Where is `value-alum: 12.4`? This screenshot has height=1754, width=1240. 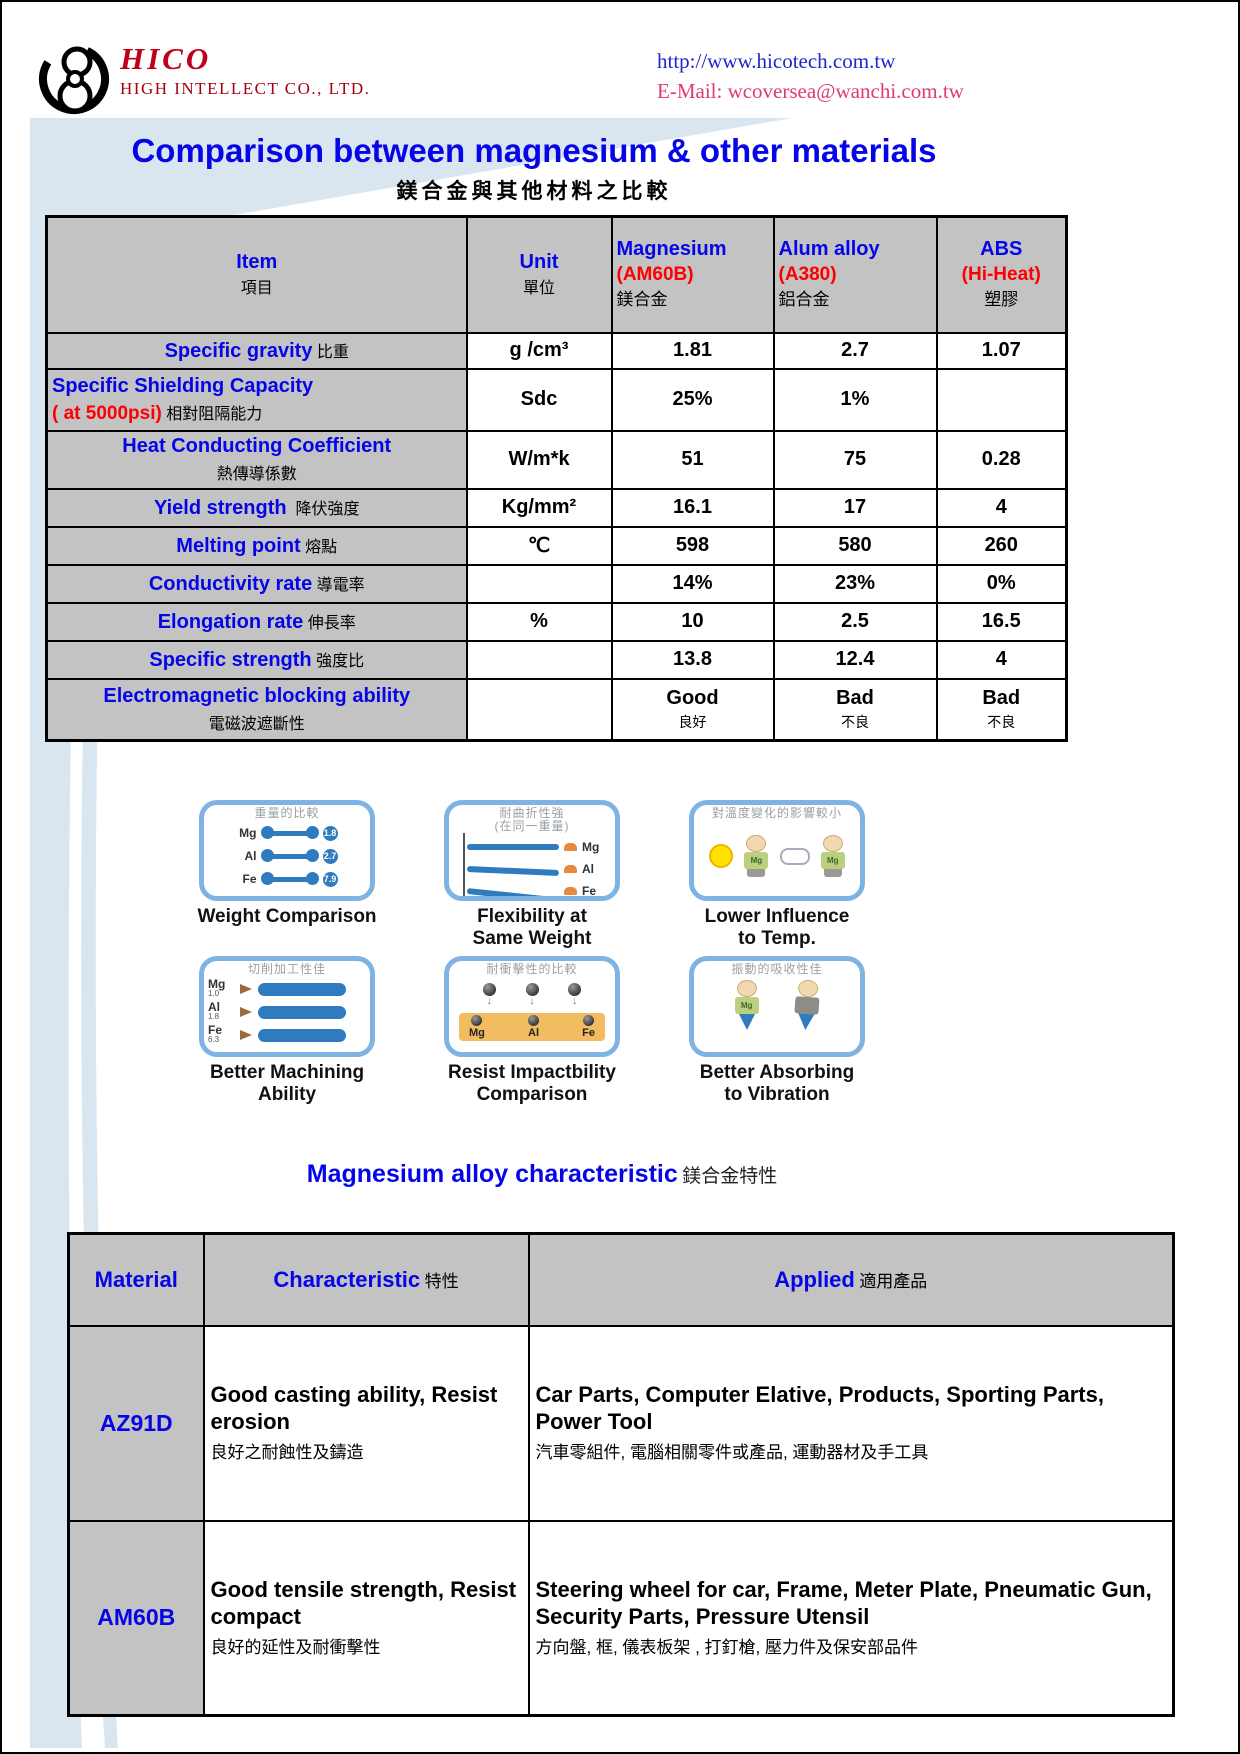
value-alum: 12.4 is located at coordinates (855, 659).